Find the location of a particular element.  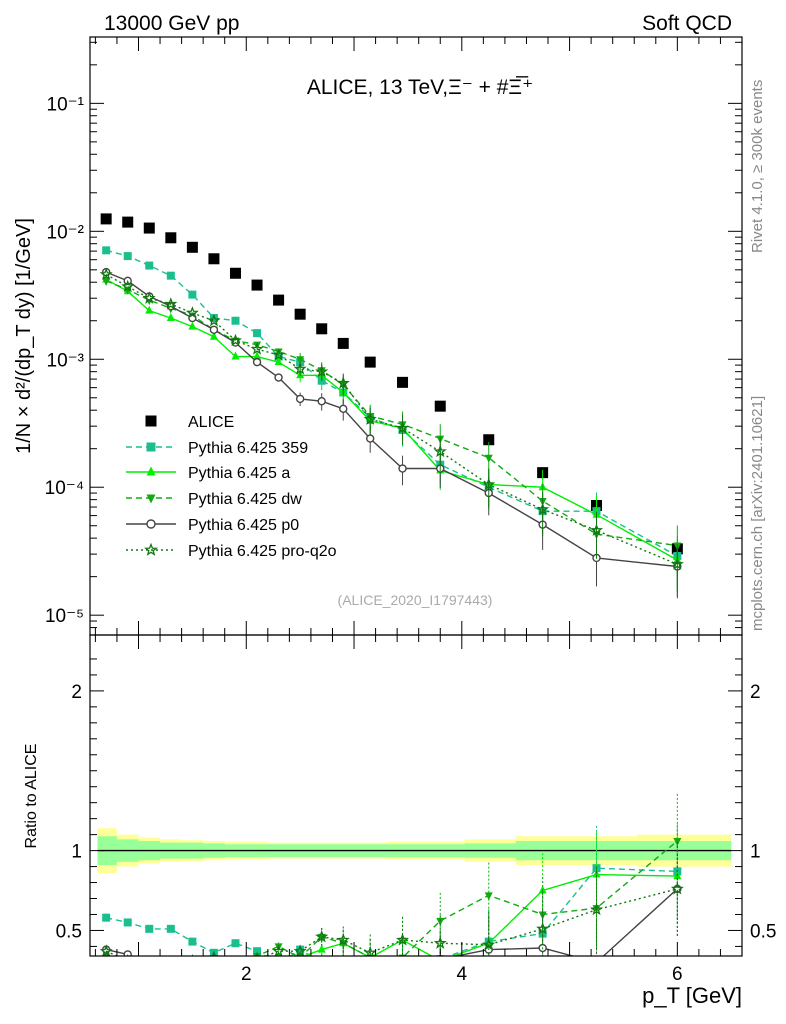

legend-item: Pythia 6.425 359 is located at coordinates (217, 448).